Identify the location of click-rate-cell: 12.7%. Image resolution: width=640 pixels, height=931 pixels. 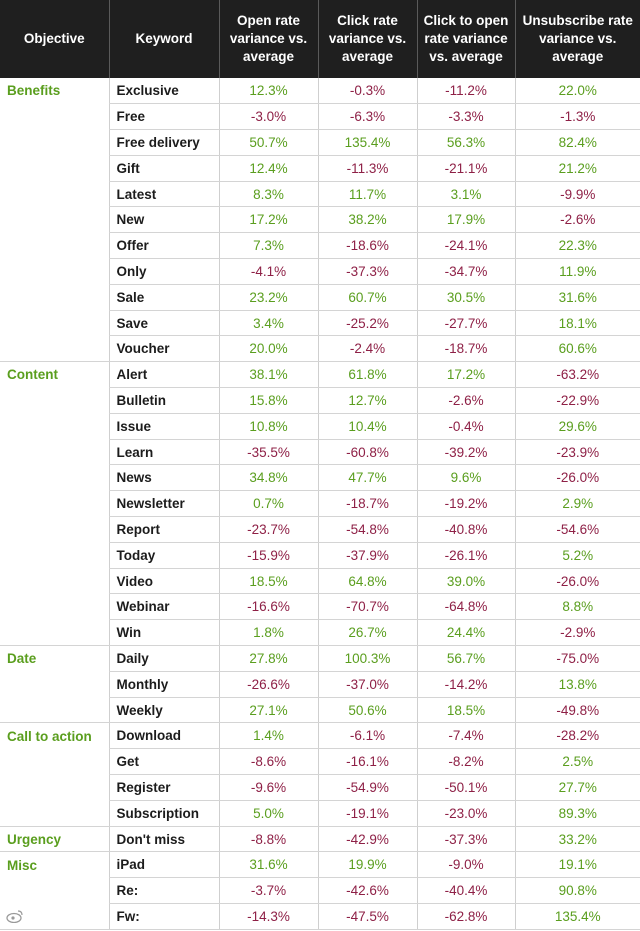
(367, 400).